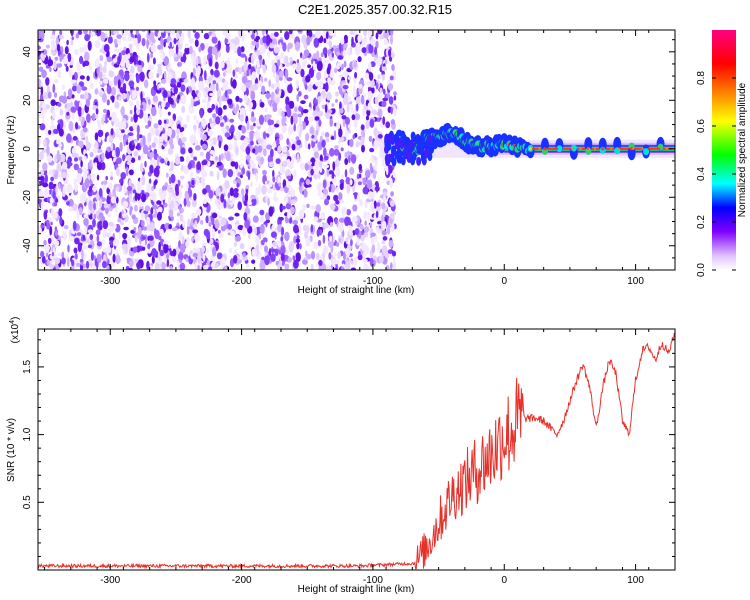 The height and width of the screenshot is (600, 750). I want to click on signal-band-peak, so click(599, 148).